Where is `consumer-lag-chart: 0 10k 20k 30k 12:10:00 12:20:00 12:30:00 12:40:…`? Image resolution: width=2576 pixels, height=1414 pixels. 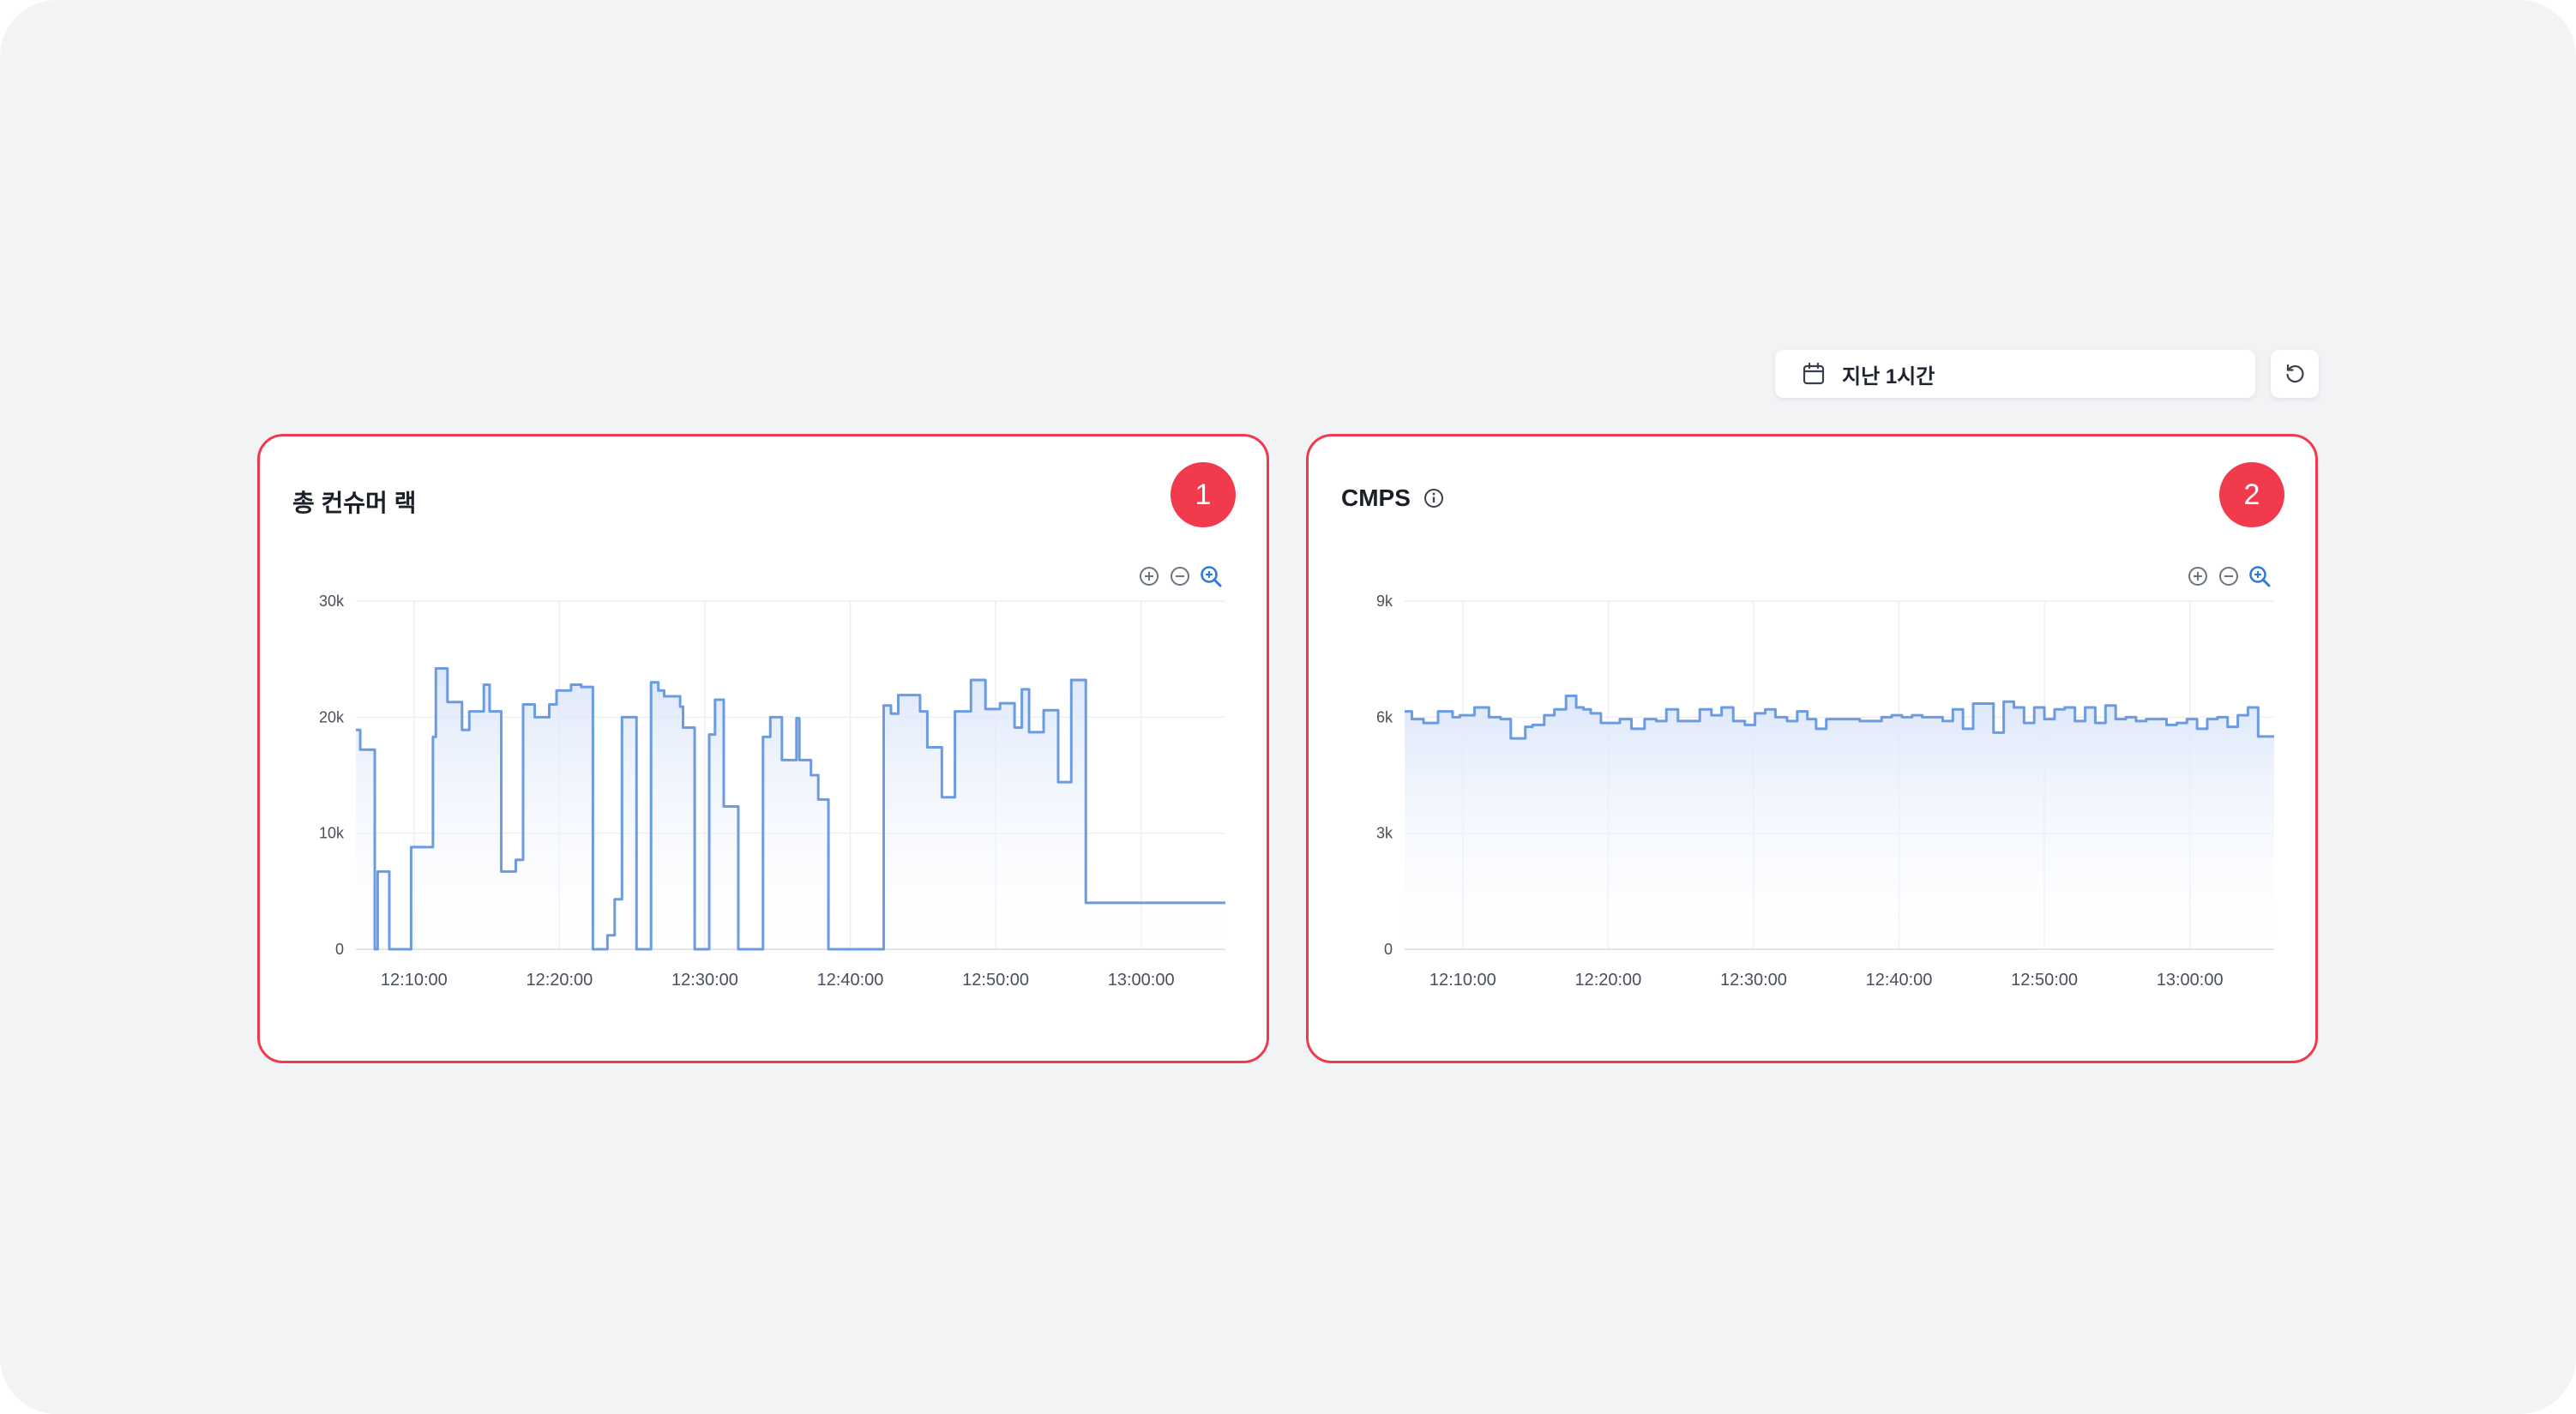
consumer-lag-chart: 0 10k 20k 30k 12:10:00 12:20:00 12:30:00 12:40:… is located at coordinates (772, 791).